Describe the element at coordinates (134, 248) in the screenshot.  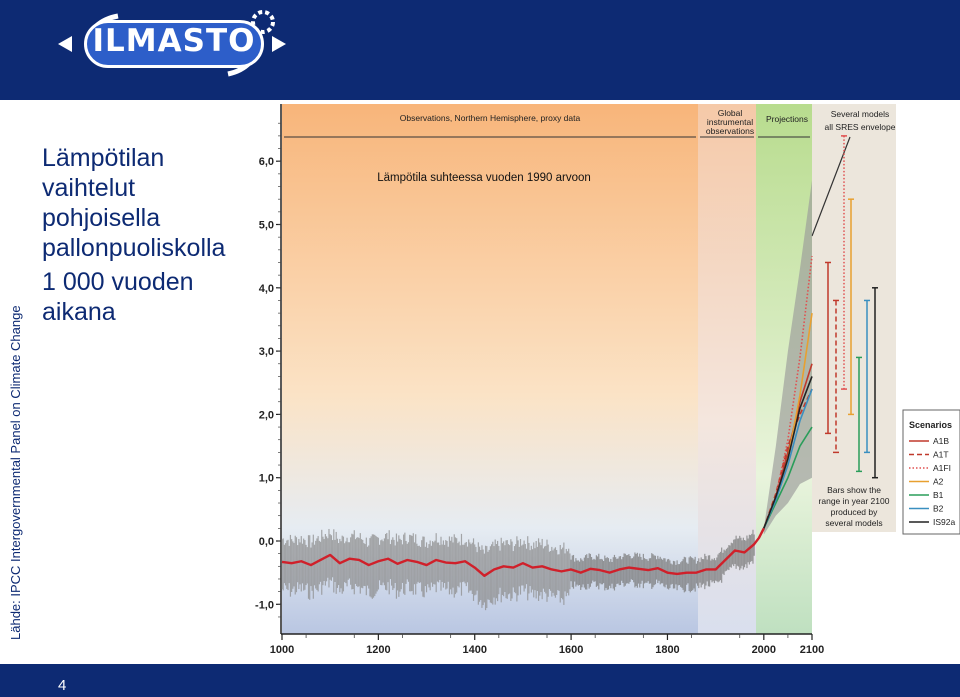
I see `title-line: pallonpuoliskolla` at that location.